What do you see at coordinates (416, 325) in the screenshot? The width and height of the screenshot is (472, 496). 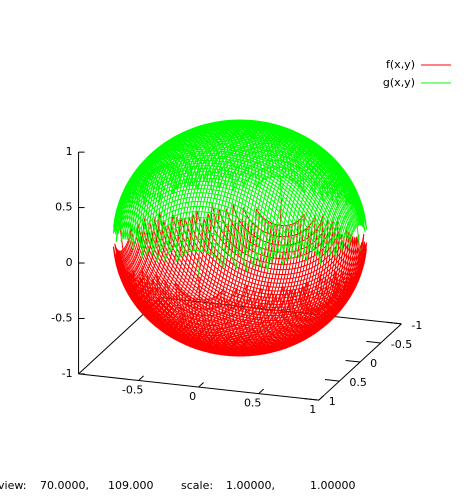 I see `y-tick-label: -1` at bounding box center [416, 325].